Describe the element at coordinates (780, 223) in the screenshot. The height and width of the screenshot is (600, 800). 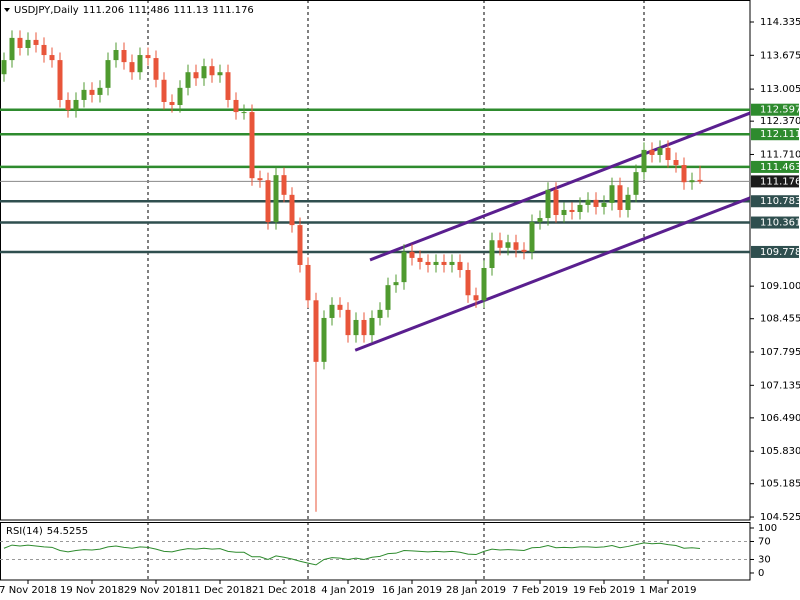
I see `level-label: 110.361` at that location.